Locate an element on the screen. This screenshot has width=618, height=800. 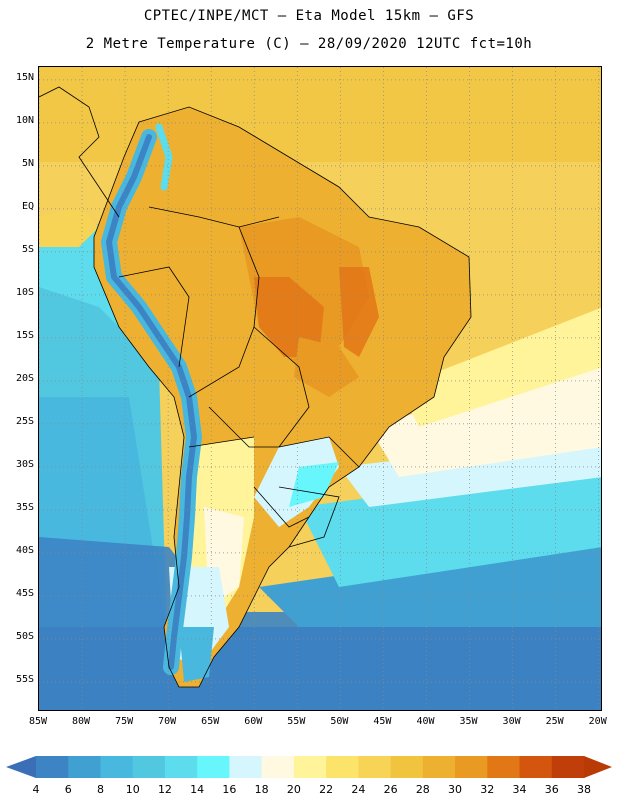
lon-label: 40W is located at coordinates (425, 721).